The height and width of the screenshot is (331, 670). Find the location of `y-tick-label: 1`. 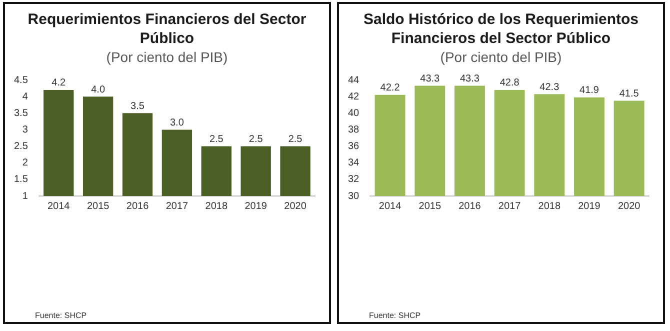

y-tick-label: 1 is located at coordinates (25, 196).